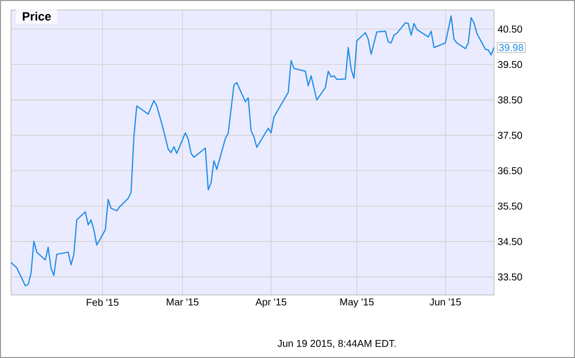  Describe the element at coordinates (510, 29) in the screenshot. I see `y-tick-label: 40.50` at that location.